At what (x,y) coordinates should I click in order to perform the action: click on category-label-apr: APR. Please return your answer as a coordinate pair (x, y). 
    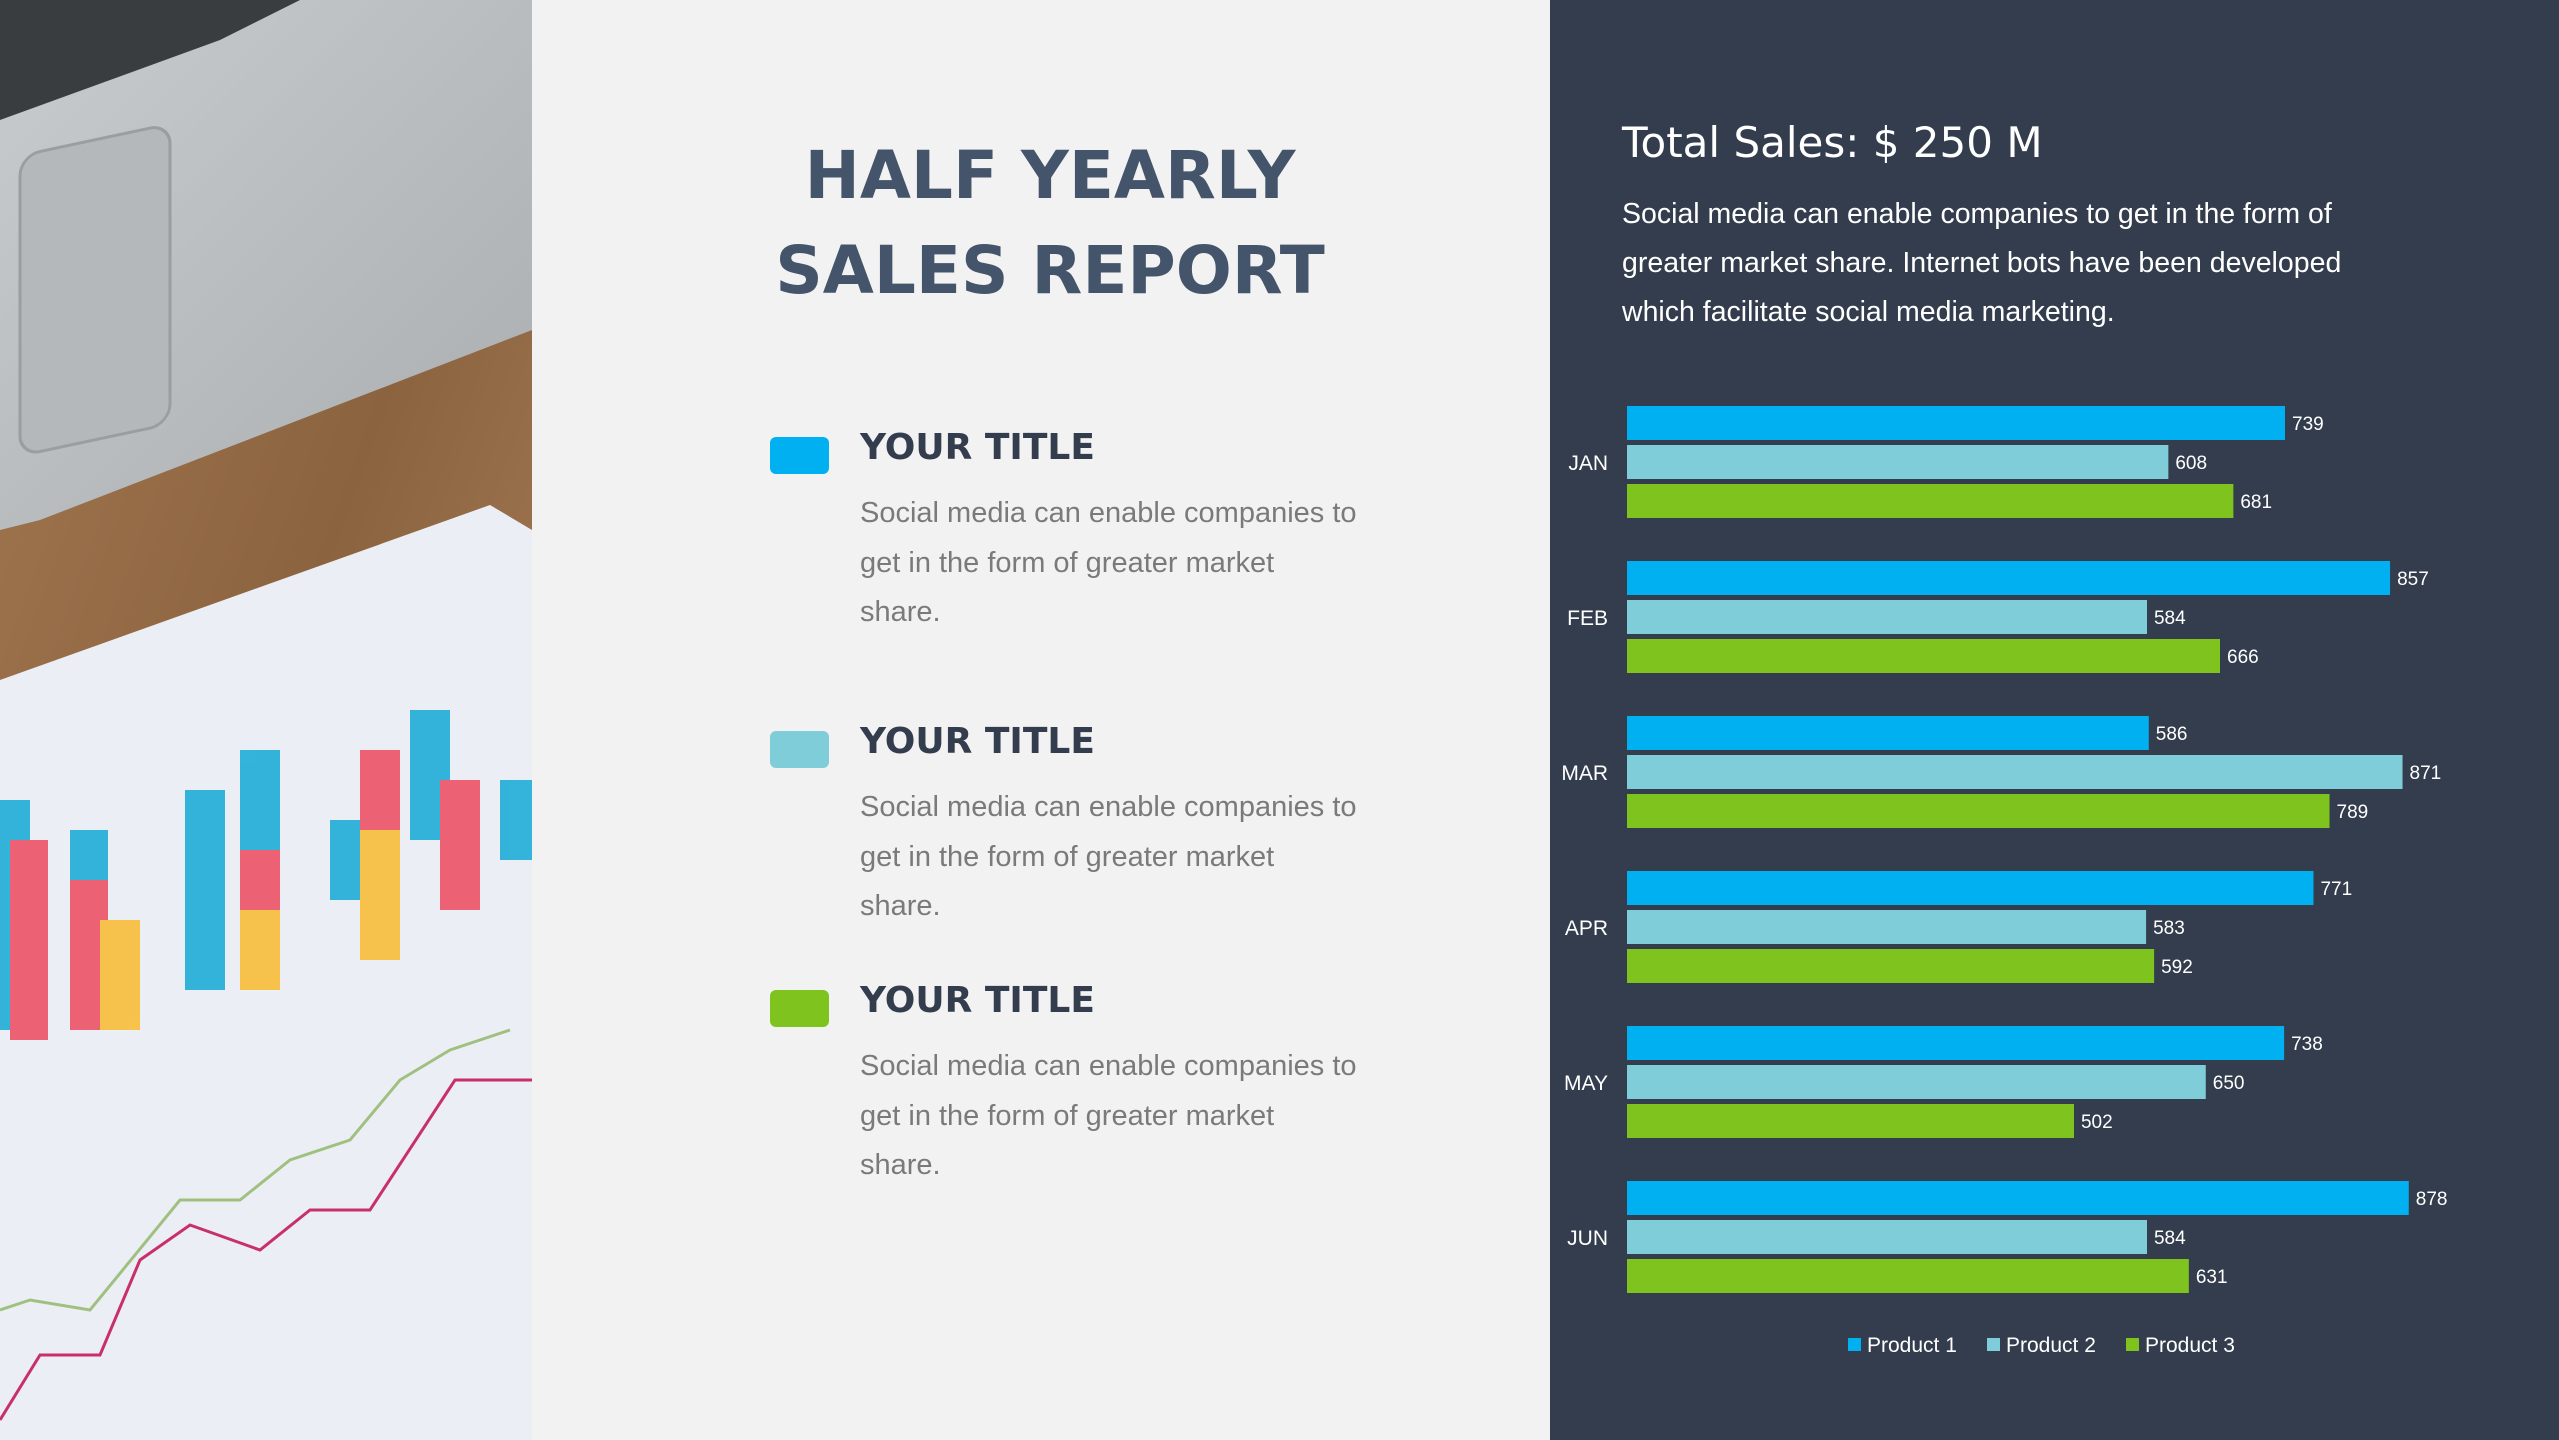
    Looking at the image, I should click on (1586, 928).